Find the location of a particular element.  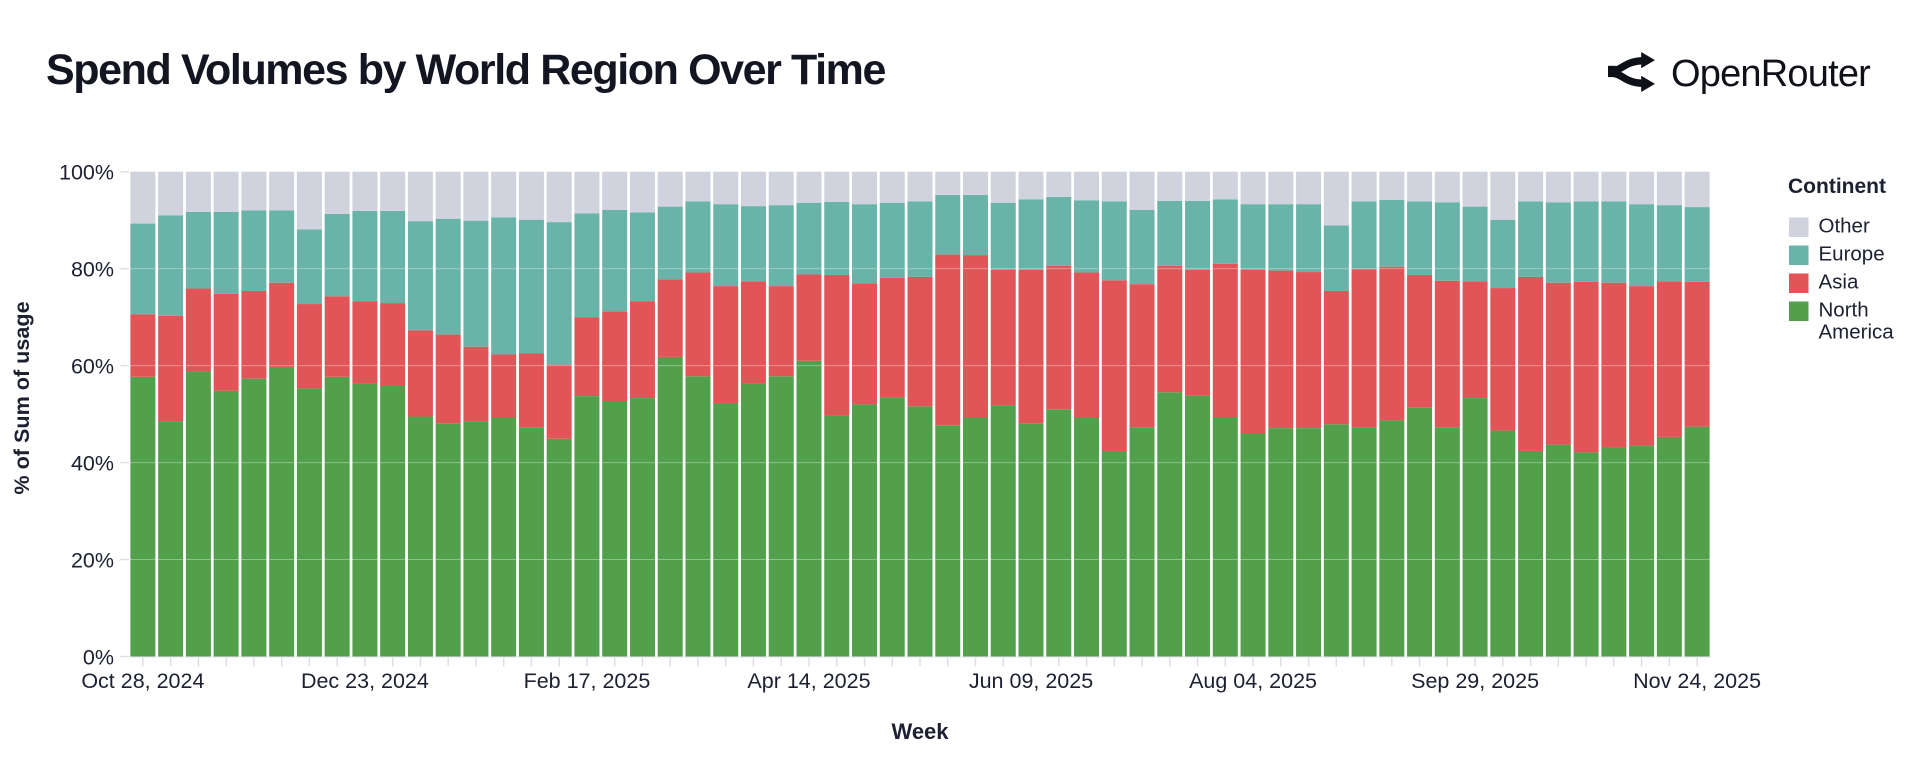

svg-text: Dec 23, 2024 is located at coordinates (365, 681).